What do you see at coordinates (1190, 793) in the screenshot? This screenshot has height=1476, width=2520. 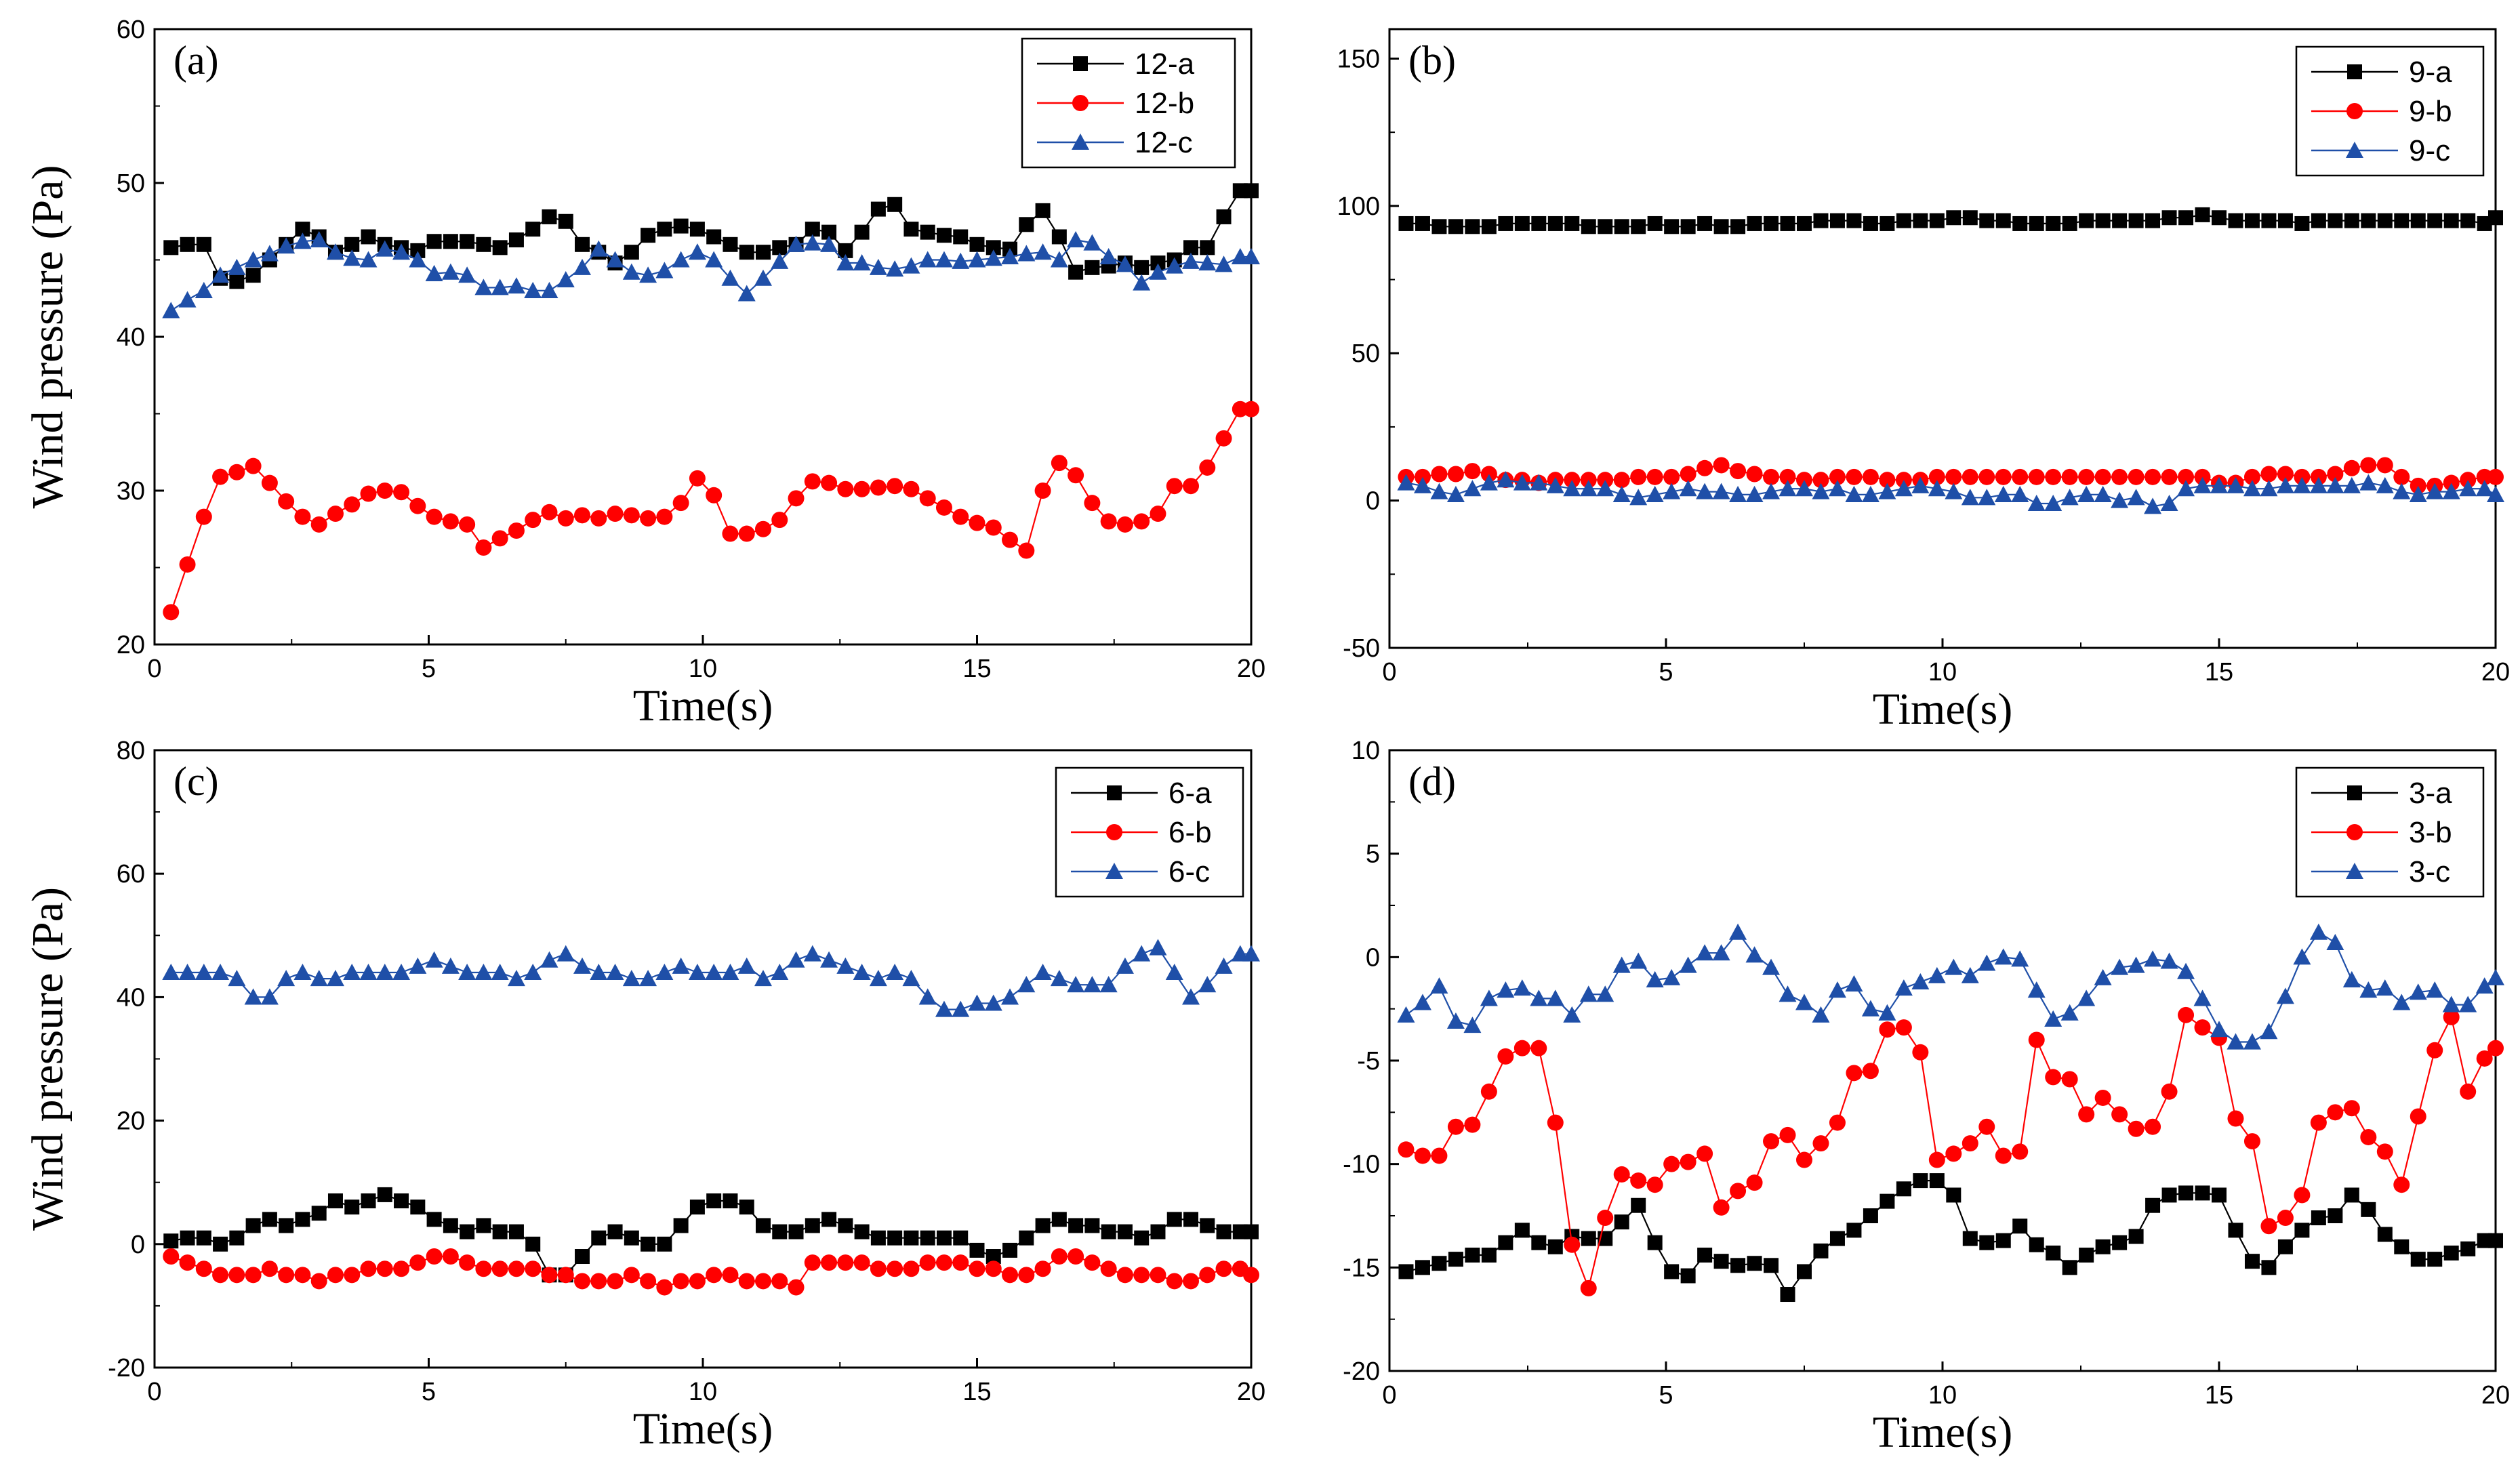 I see `legend-label: 6-a` at bounding box center [1190, 793].